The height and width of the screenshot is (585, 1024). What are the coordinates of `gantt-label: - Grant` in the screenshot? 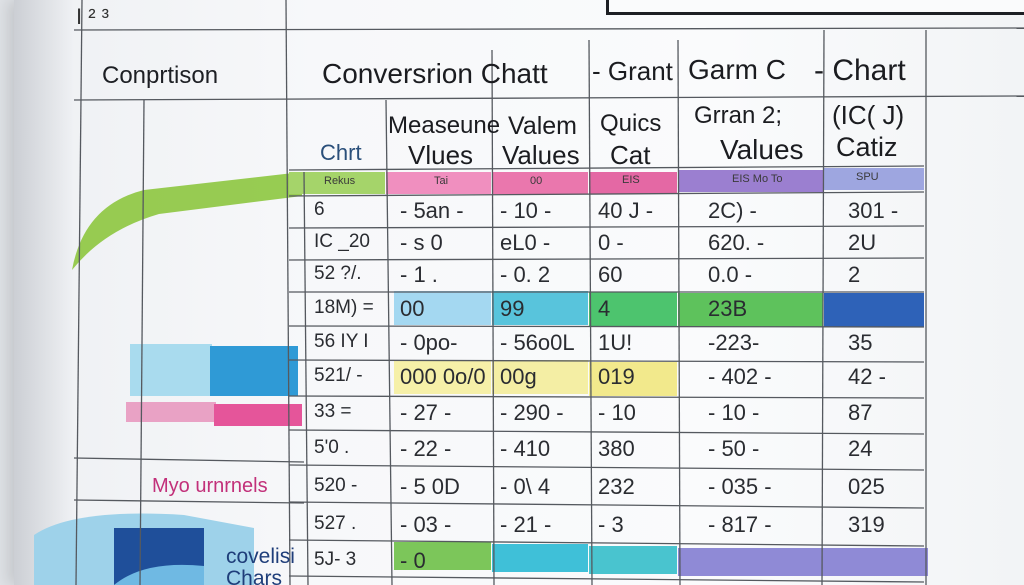 It's located at (632, 71).